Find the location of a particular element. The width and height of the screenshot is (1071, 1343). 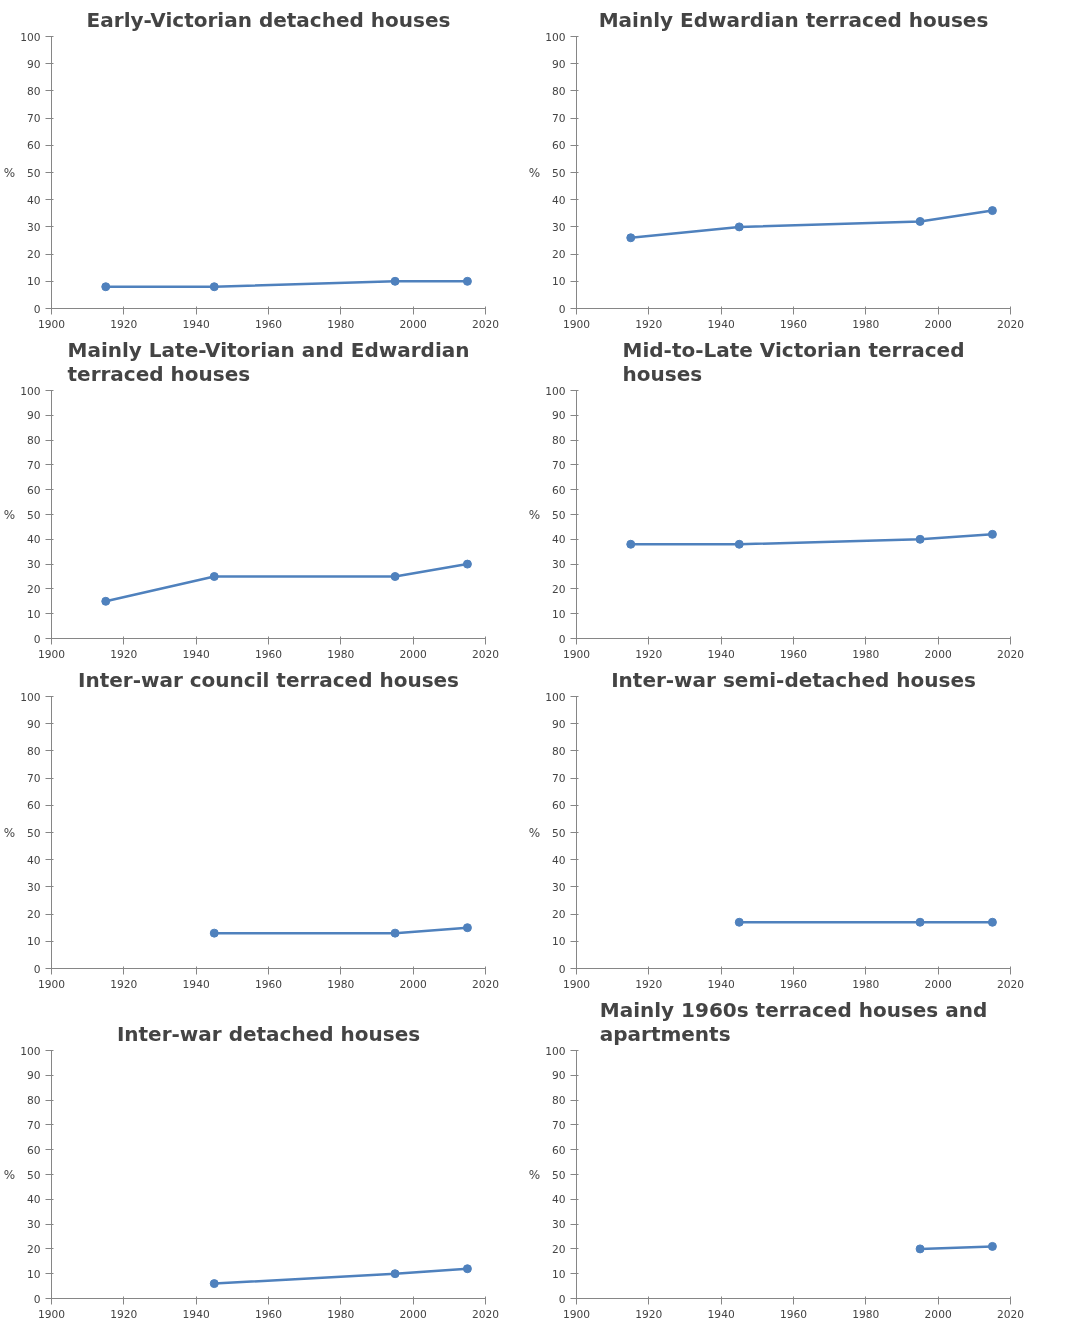

chart-title: Inter-war semi-detached houses is located at coordinates (793, 679).